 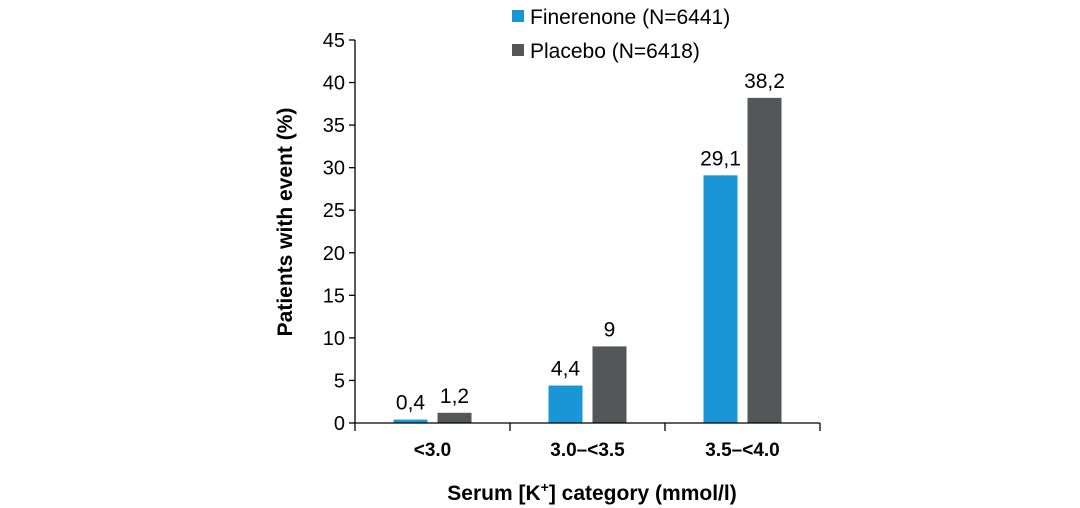 What do you see at coordinates (615, 51) in the screenshot?
I see `legend-label-placebo: Placebo (N=6418)` at bounding box center [615, 51].